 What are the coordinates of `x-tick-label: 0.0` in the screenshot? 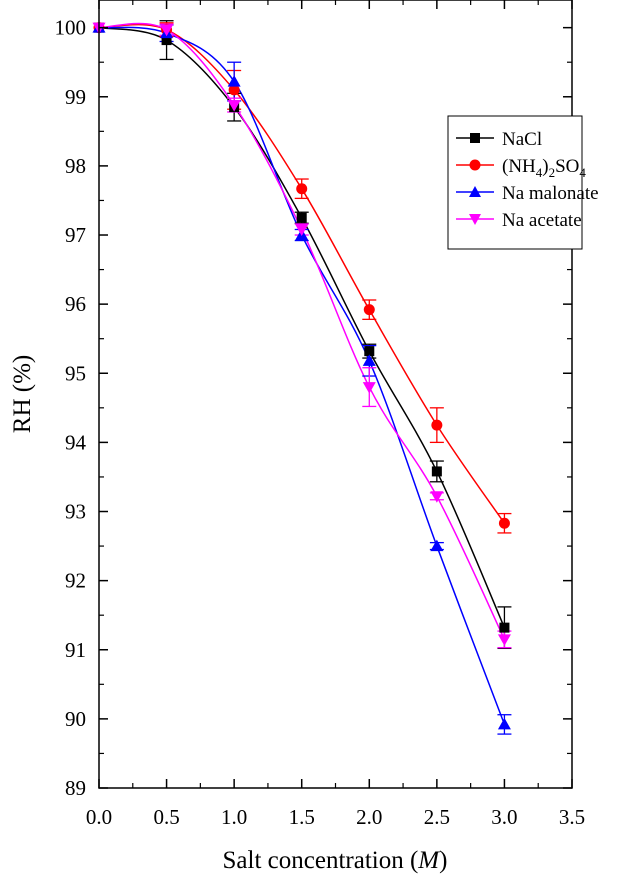 It's located at (99, 817).